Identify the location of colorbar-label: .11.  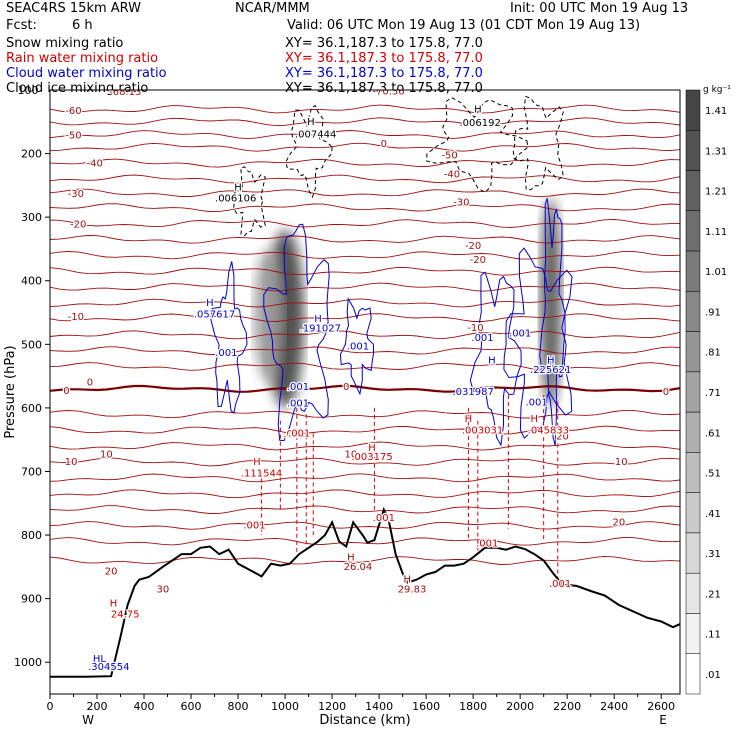
(713, 635).